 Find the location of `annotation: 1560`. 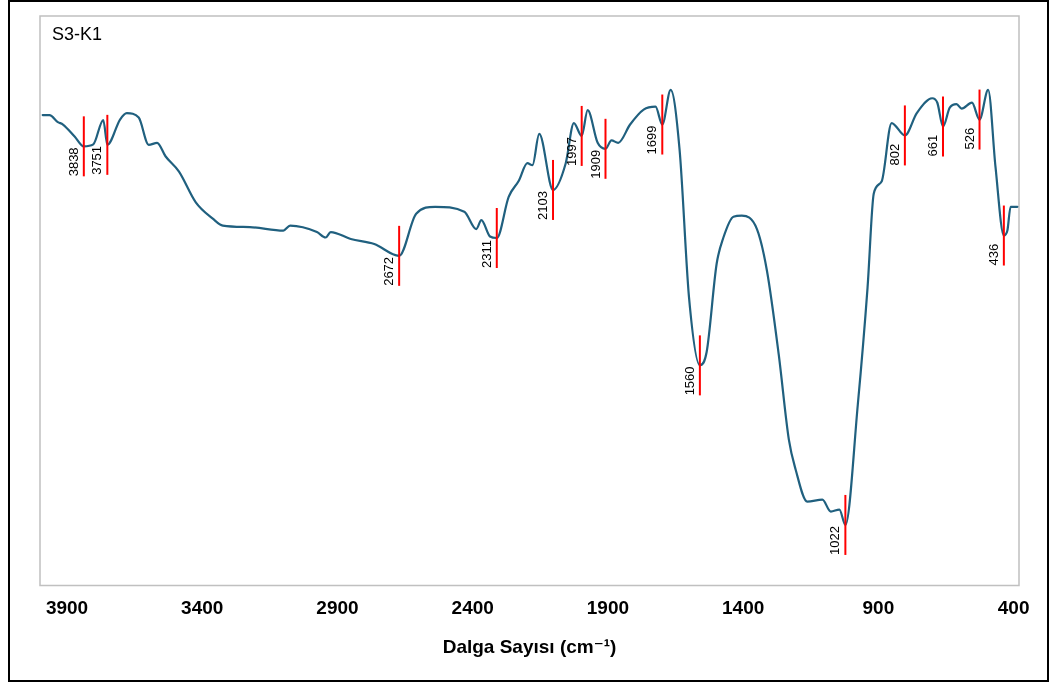

annotation: 1560 is located at coordinates (689, 381).